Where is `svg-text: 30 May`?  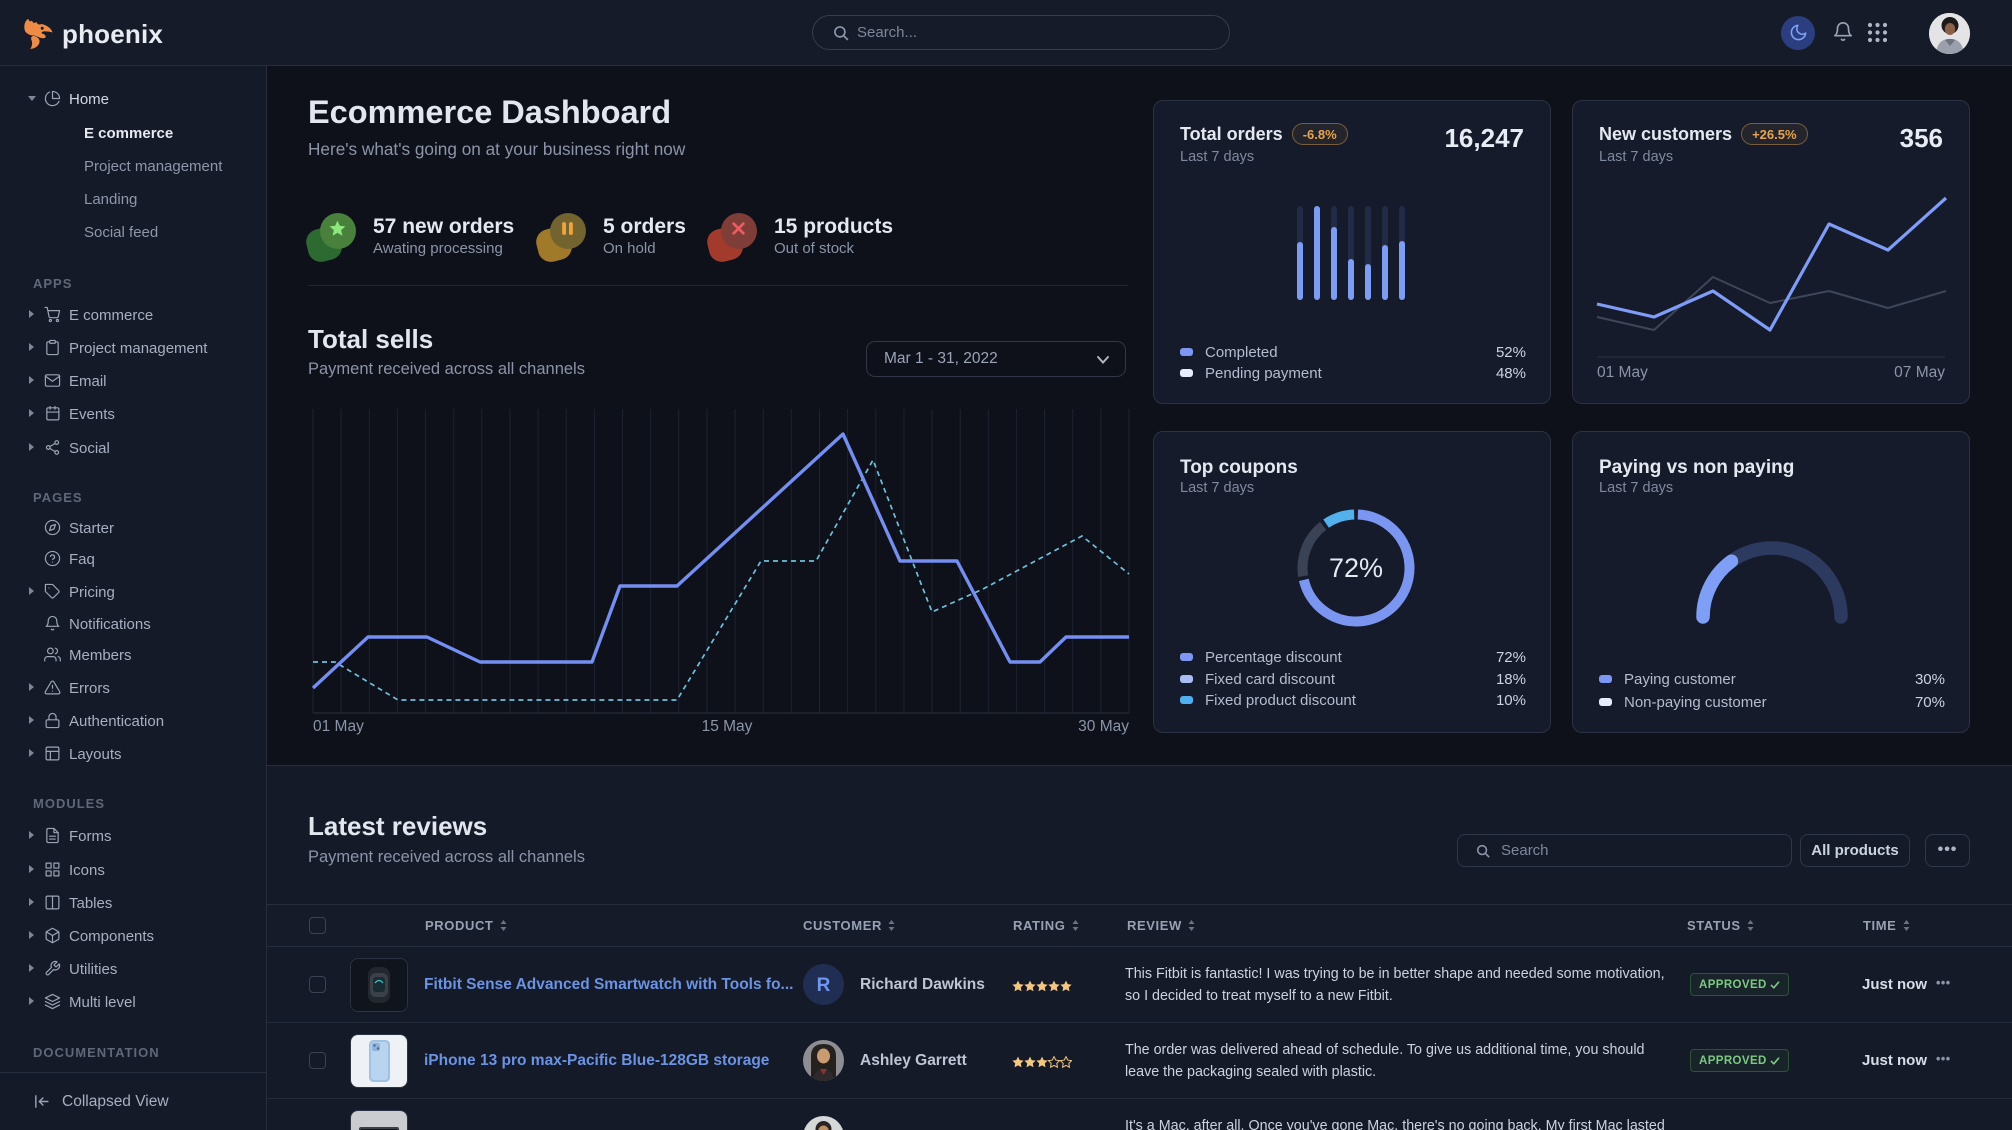
svg-text: 30 May is located at coordinates (1103, 726).